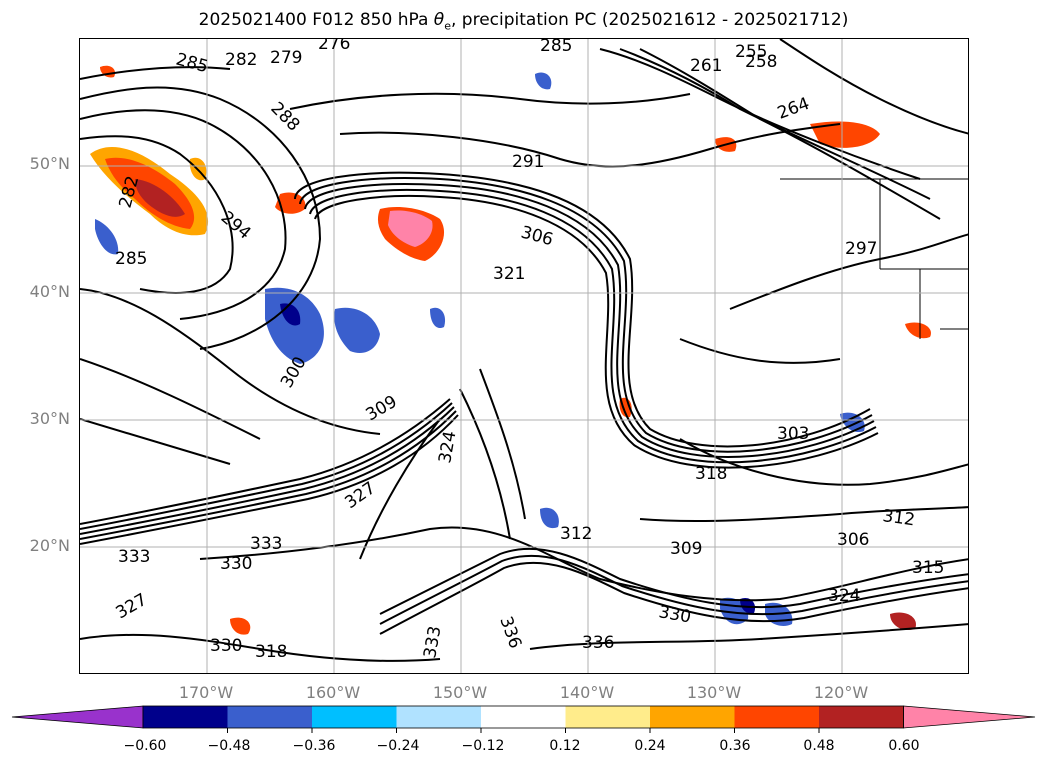 This screenshot has height=767, width=1047. Describe the element at coordinates (49, 163) in the screenshot. I see `lat-label: 50°N` at that location.